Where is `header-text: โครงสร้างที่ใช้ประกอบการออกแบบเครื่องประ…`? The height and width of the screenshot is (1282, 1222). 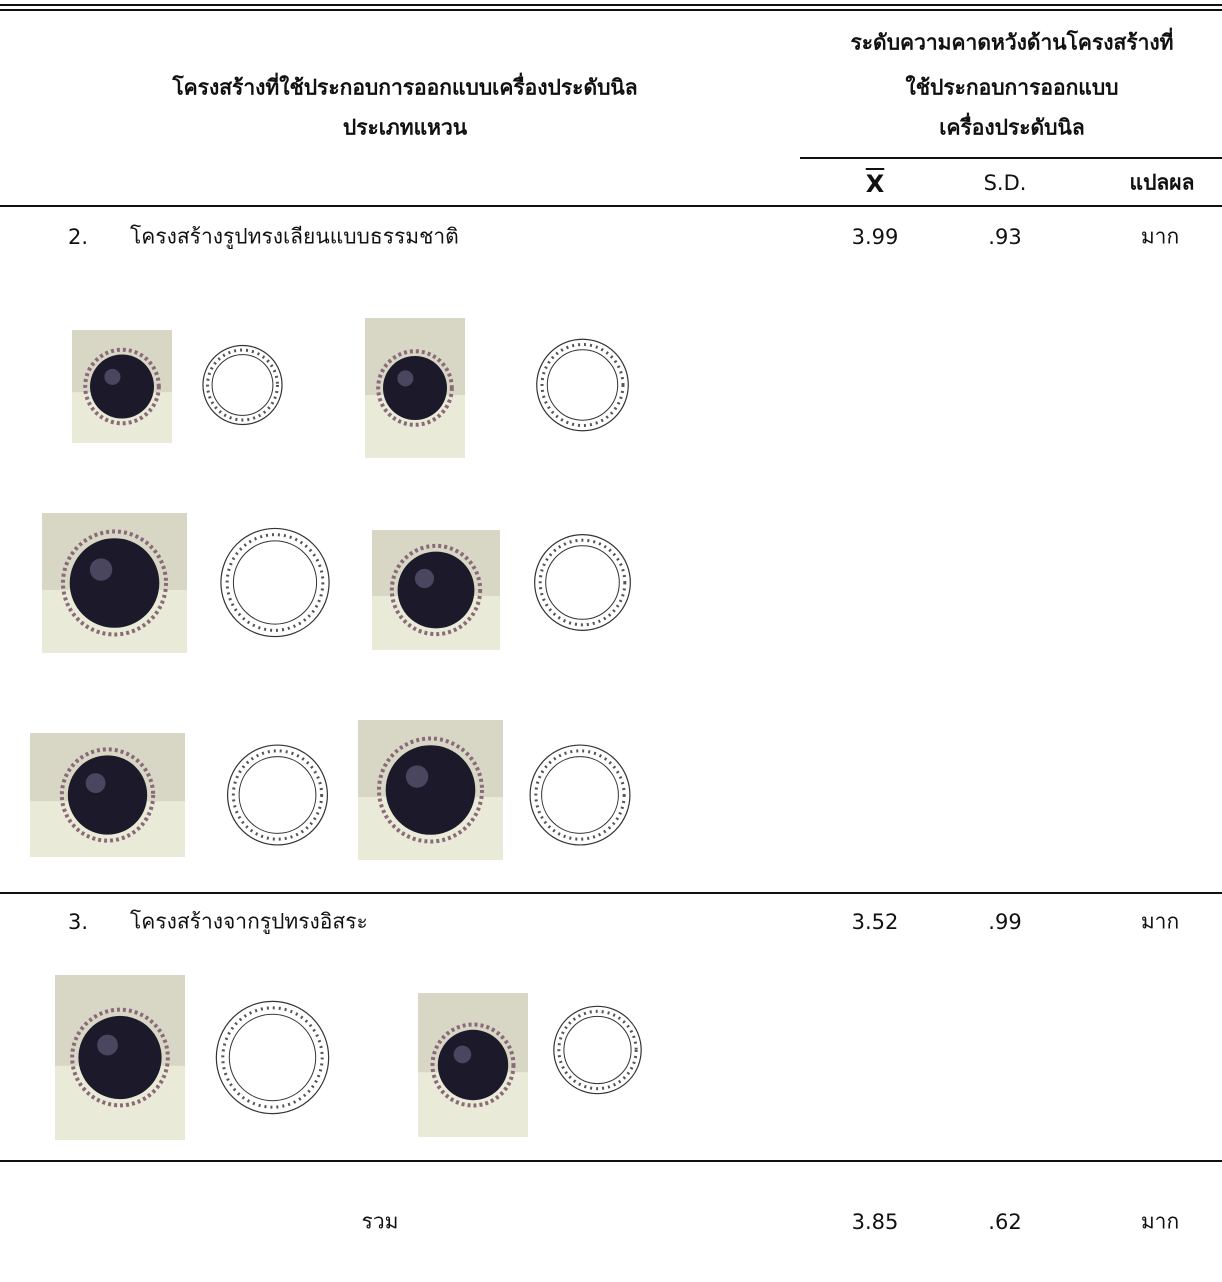
header-text: โครงสร้างที่ใช้ประกอบการออกแบบเครื่องประ… is located at coordinates (405, 87).